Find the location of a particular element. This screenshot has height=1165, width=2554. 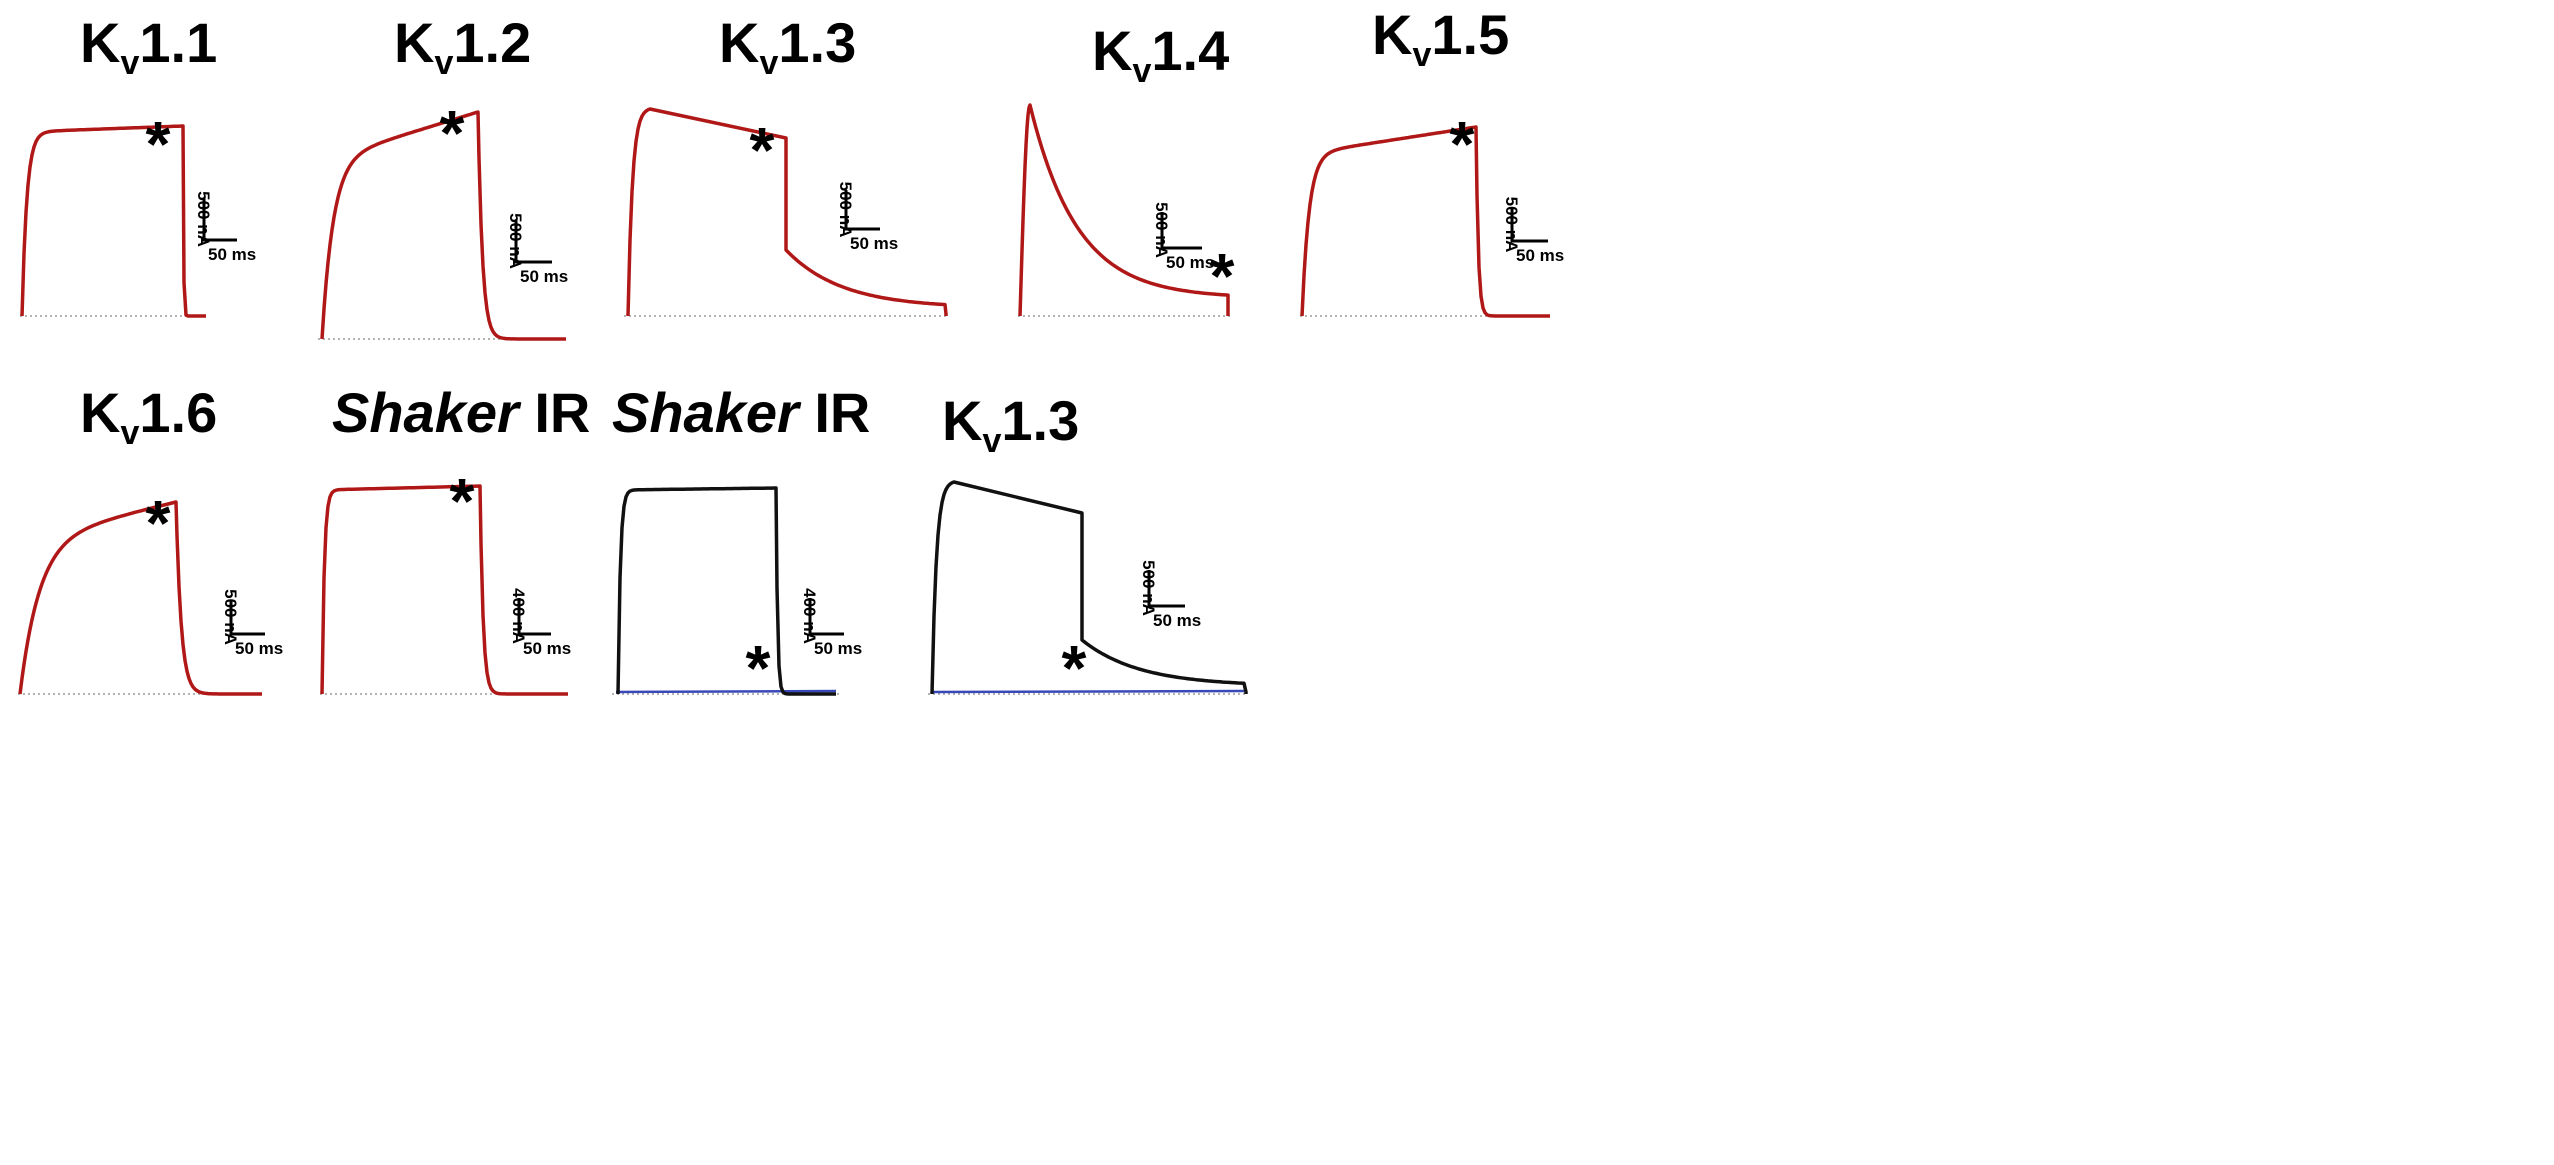

panel-title-rest: 1.5 is located at coordinates (1470, 34).